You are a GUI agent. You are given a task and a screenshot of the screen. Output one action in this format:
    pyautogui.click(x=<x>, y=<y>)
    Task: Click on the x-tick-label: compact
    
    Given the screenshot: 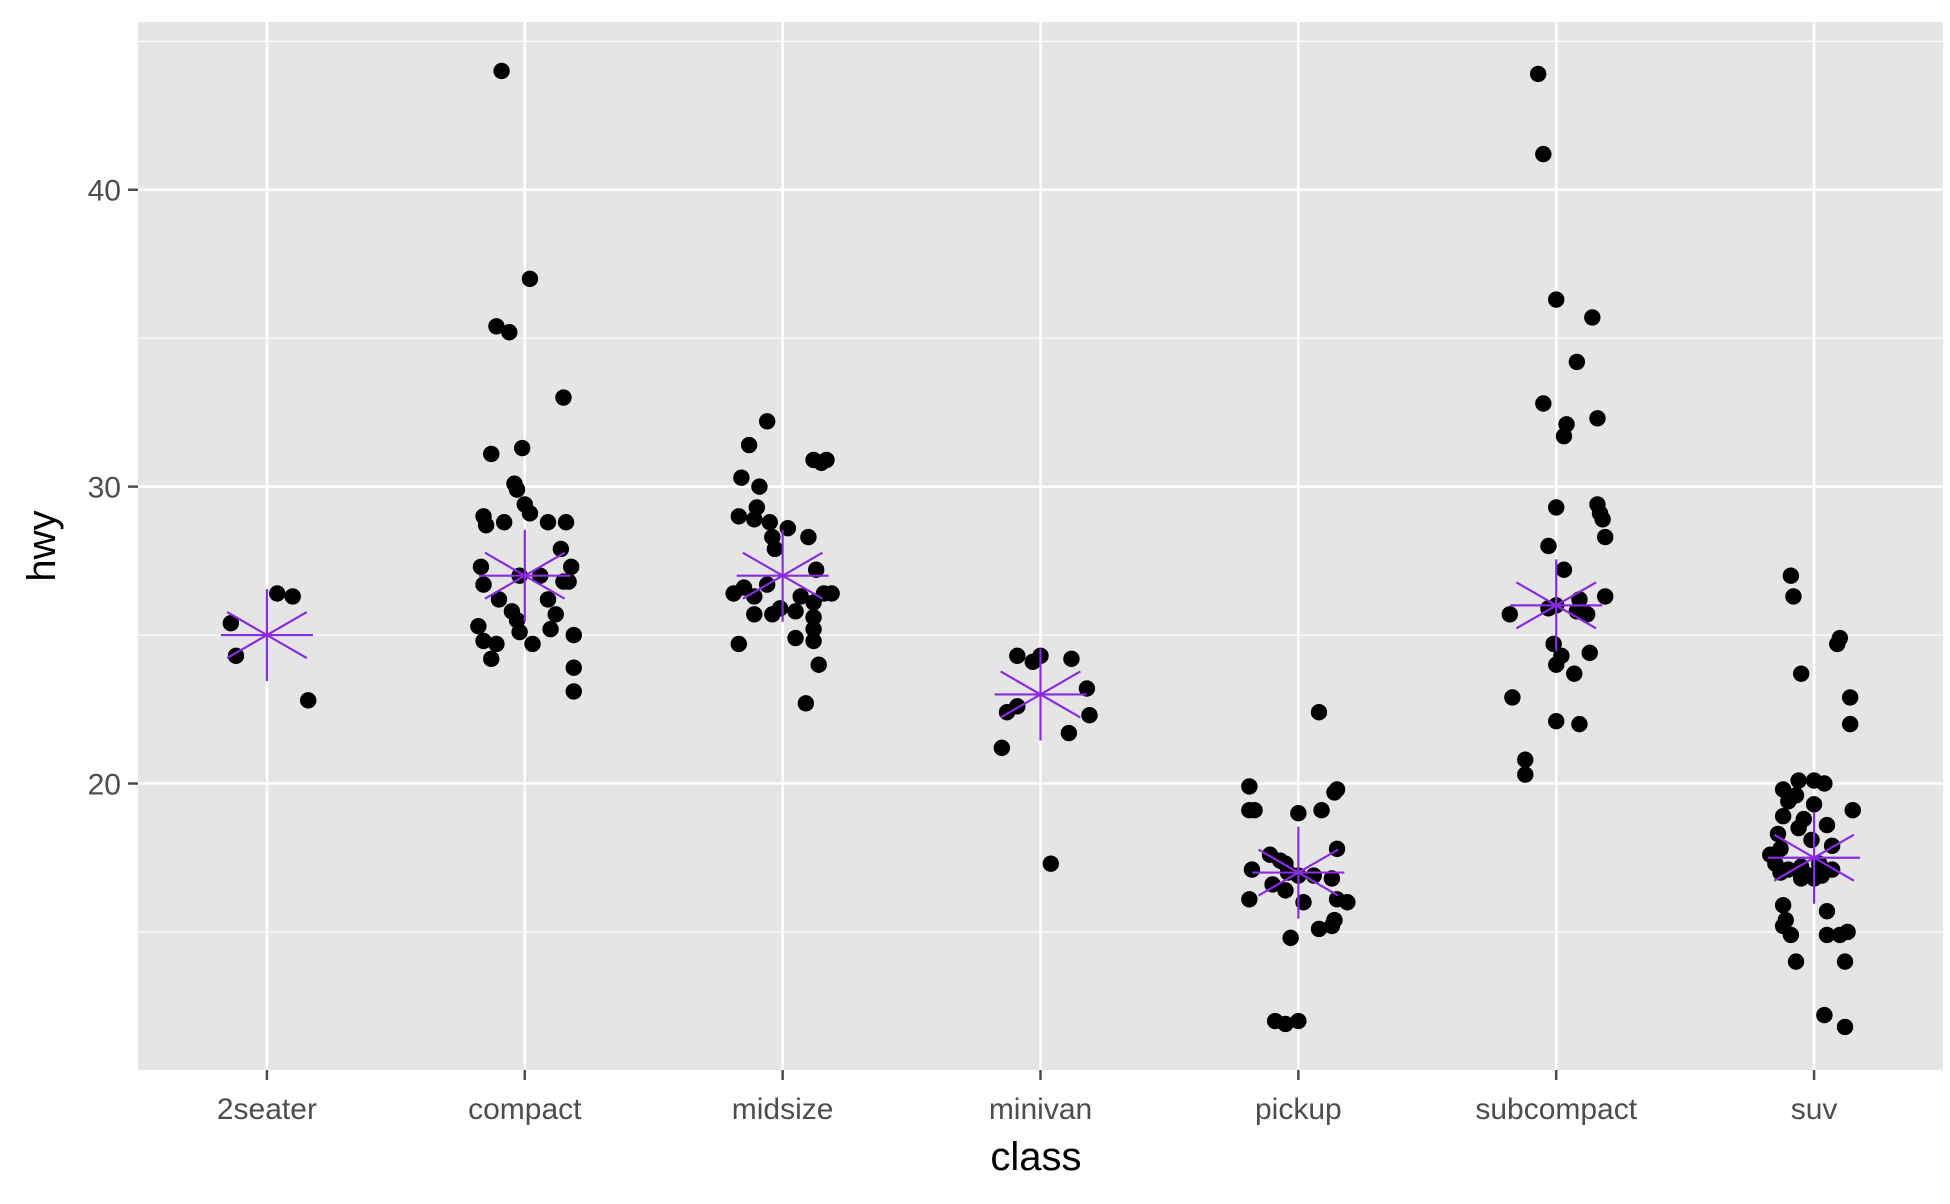 What is the action you would take?
    pyautogui.click(x=525, y=1109)
    